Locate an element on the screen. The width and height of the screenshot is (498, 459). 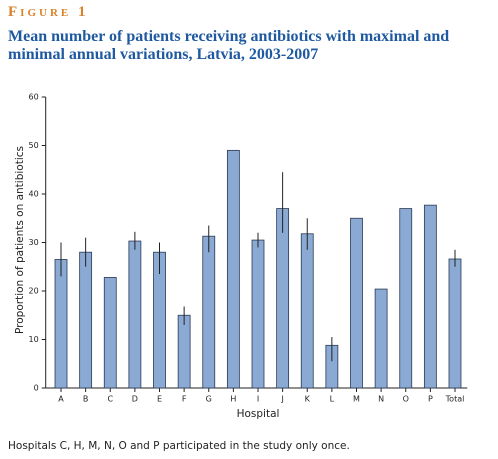
x-tick-label: L is located at coordinates (332, 399).